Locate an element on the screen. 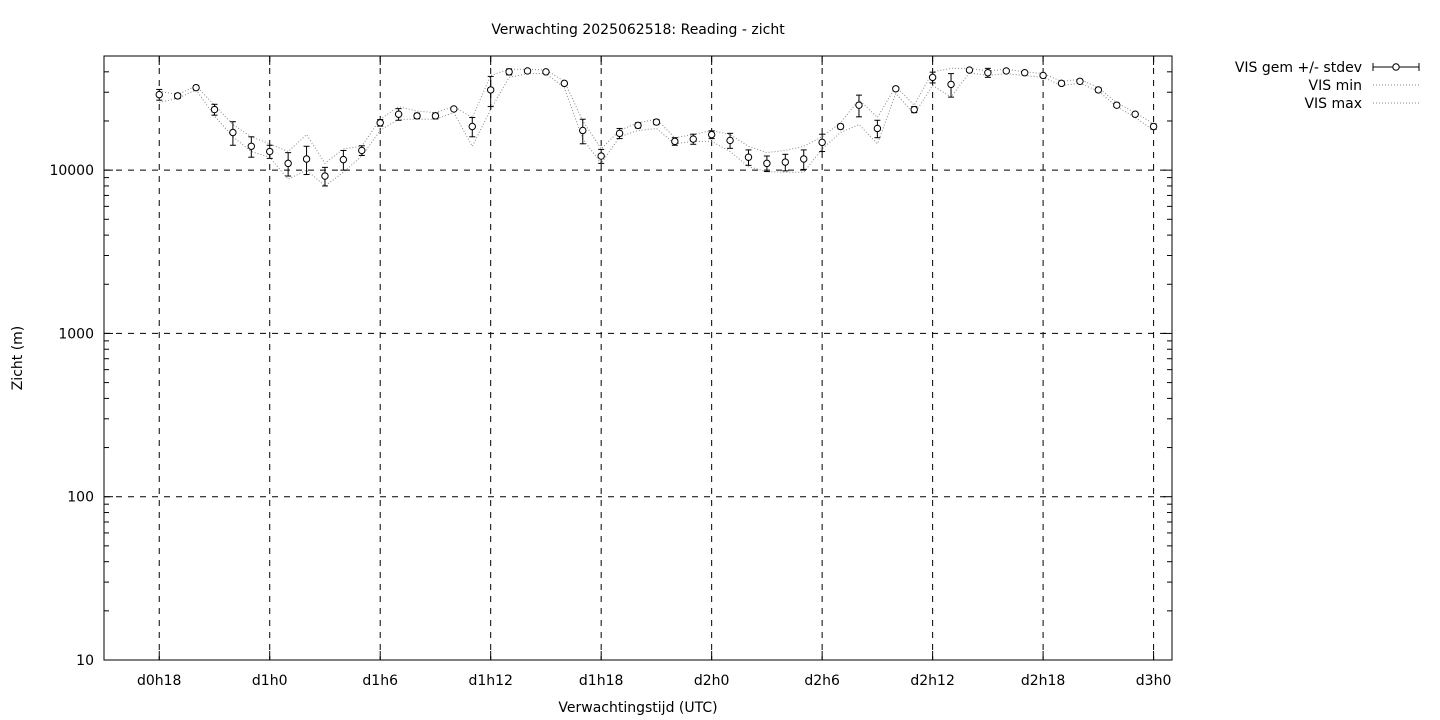 This screenshot has width=1440, height=720. legend-label: VIS gem +/- stdev is located at coordinates (1298, 68).